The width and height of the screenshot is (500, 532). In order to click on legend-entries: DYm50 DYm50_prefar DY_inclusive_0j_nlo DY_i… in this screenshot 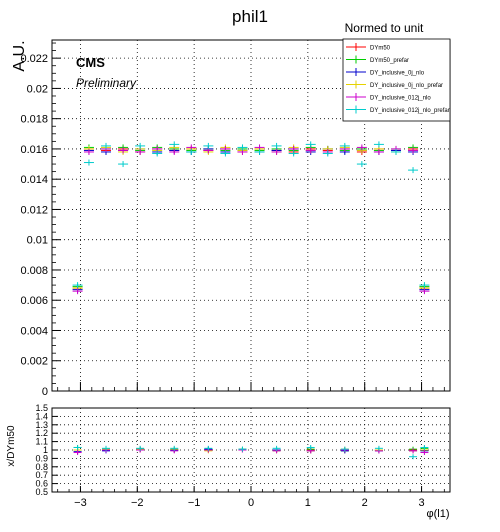, I will do `click(398, 78)`.